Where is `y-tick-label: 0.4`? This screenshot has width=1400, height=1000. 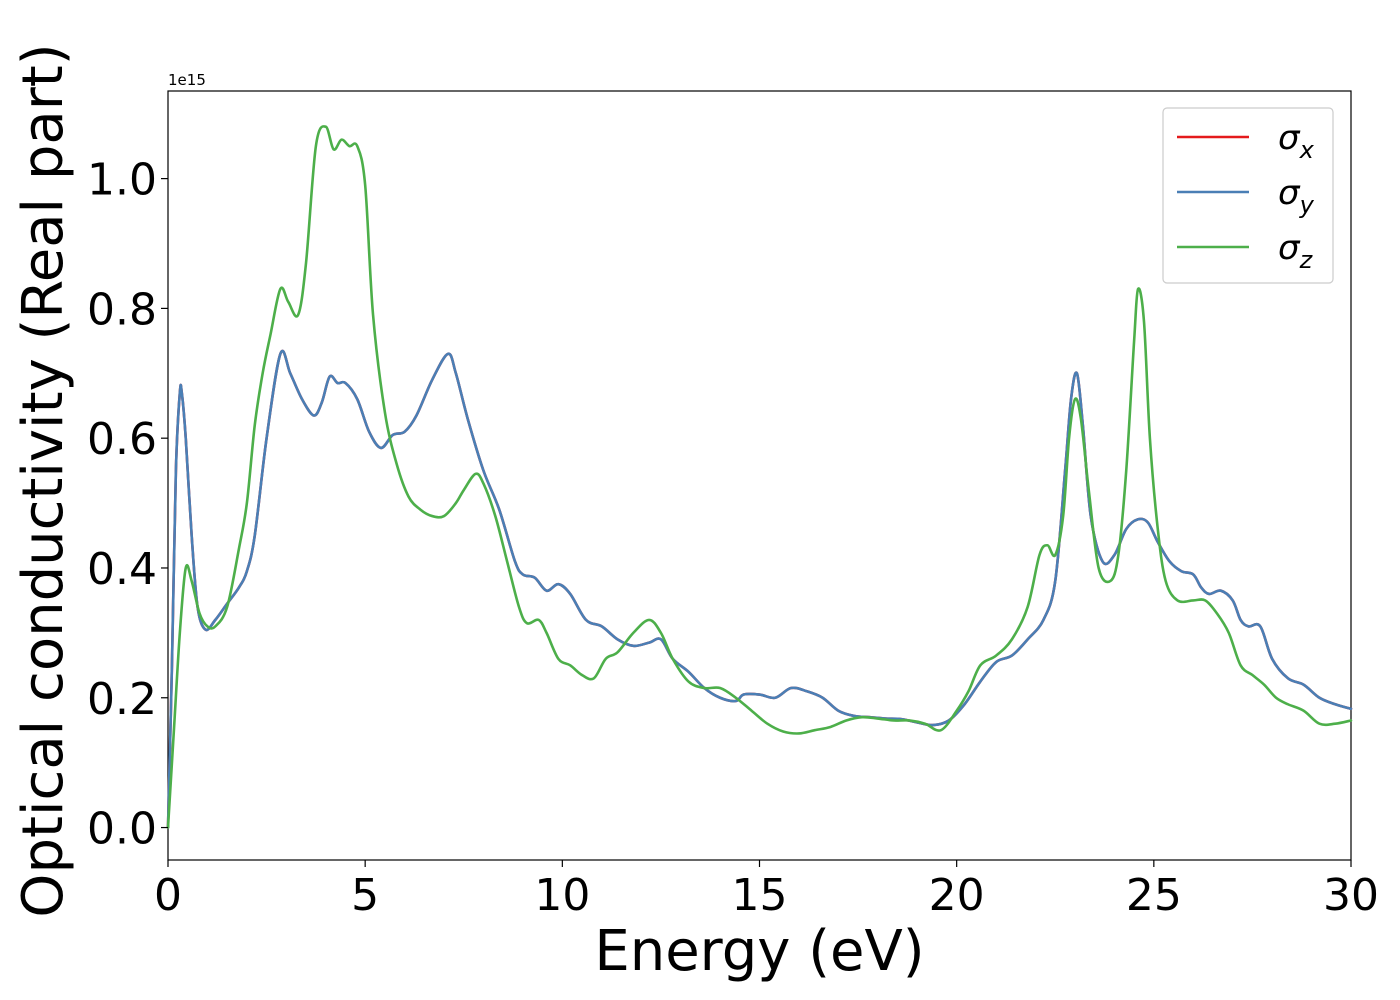 y-tick-label: 0.4 is located at coordinates (122, 569).